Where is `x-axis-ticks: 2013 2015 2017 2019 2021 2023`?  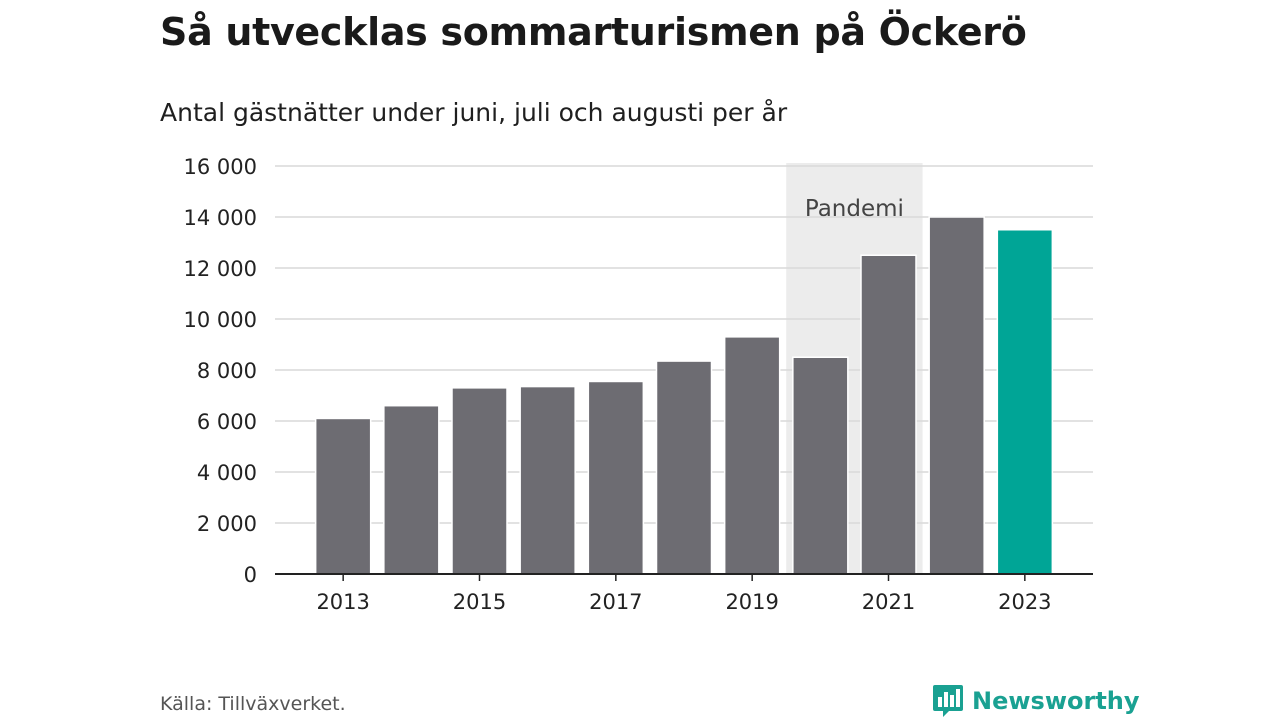
x-axis-ticks: 2013 2015 2017 2019 2021 2023 is located at coordinates (684, 594).